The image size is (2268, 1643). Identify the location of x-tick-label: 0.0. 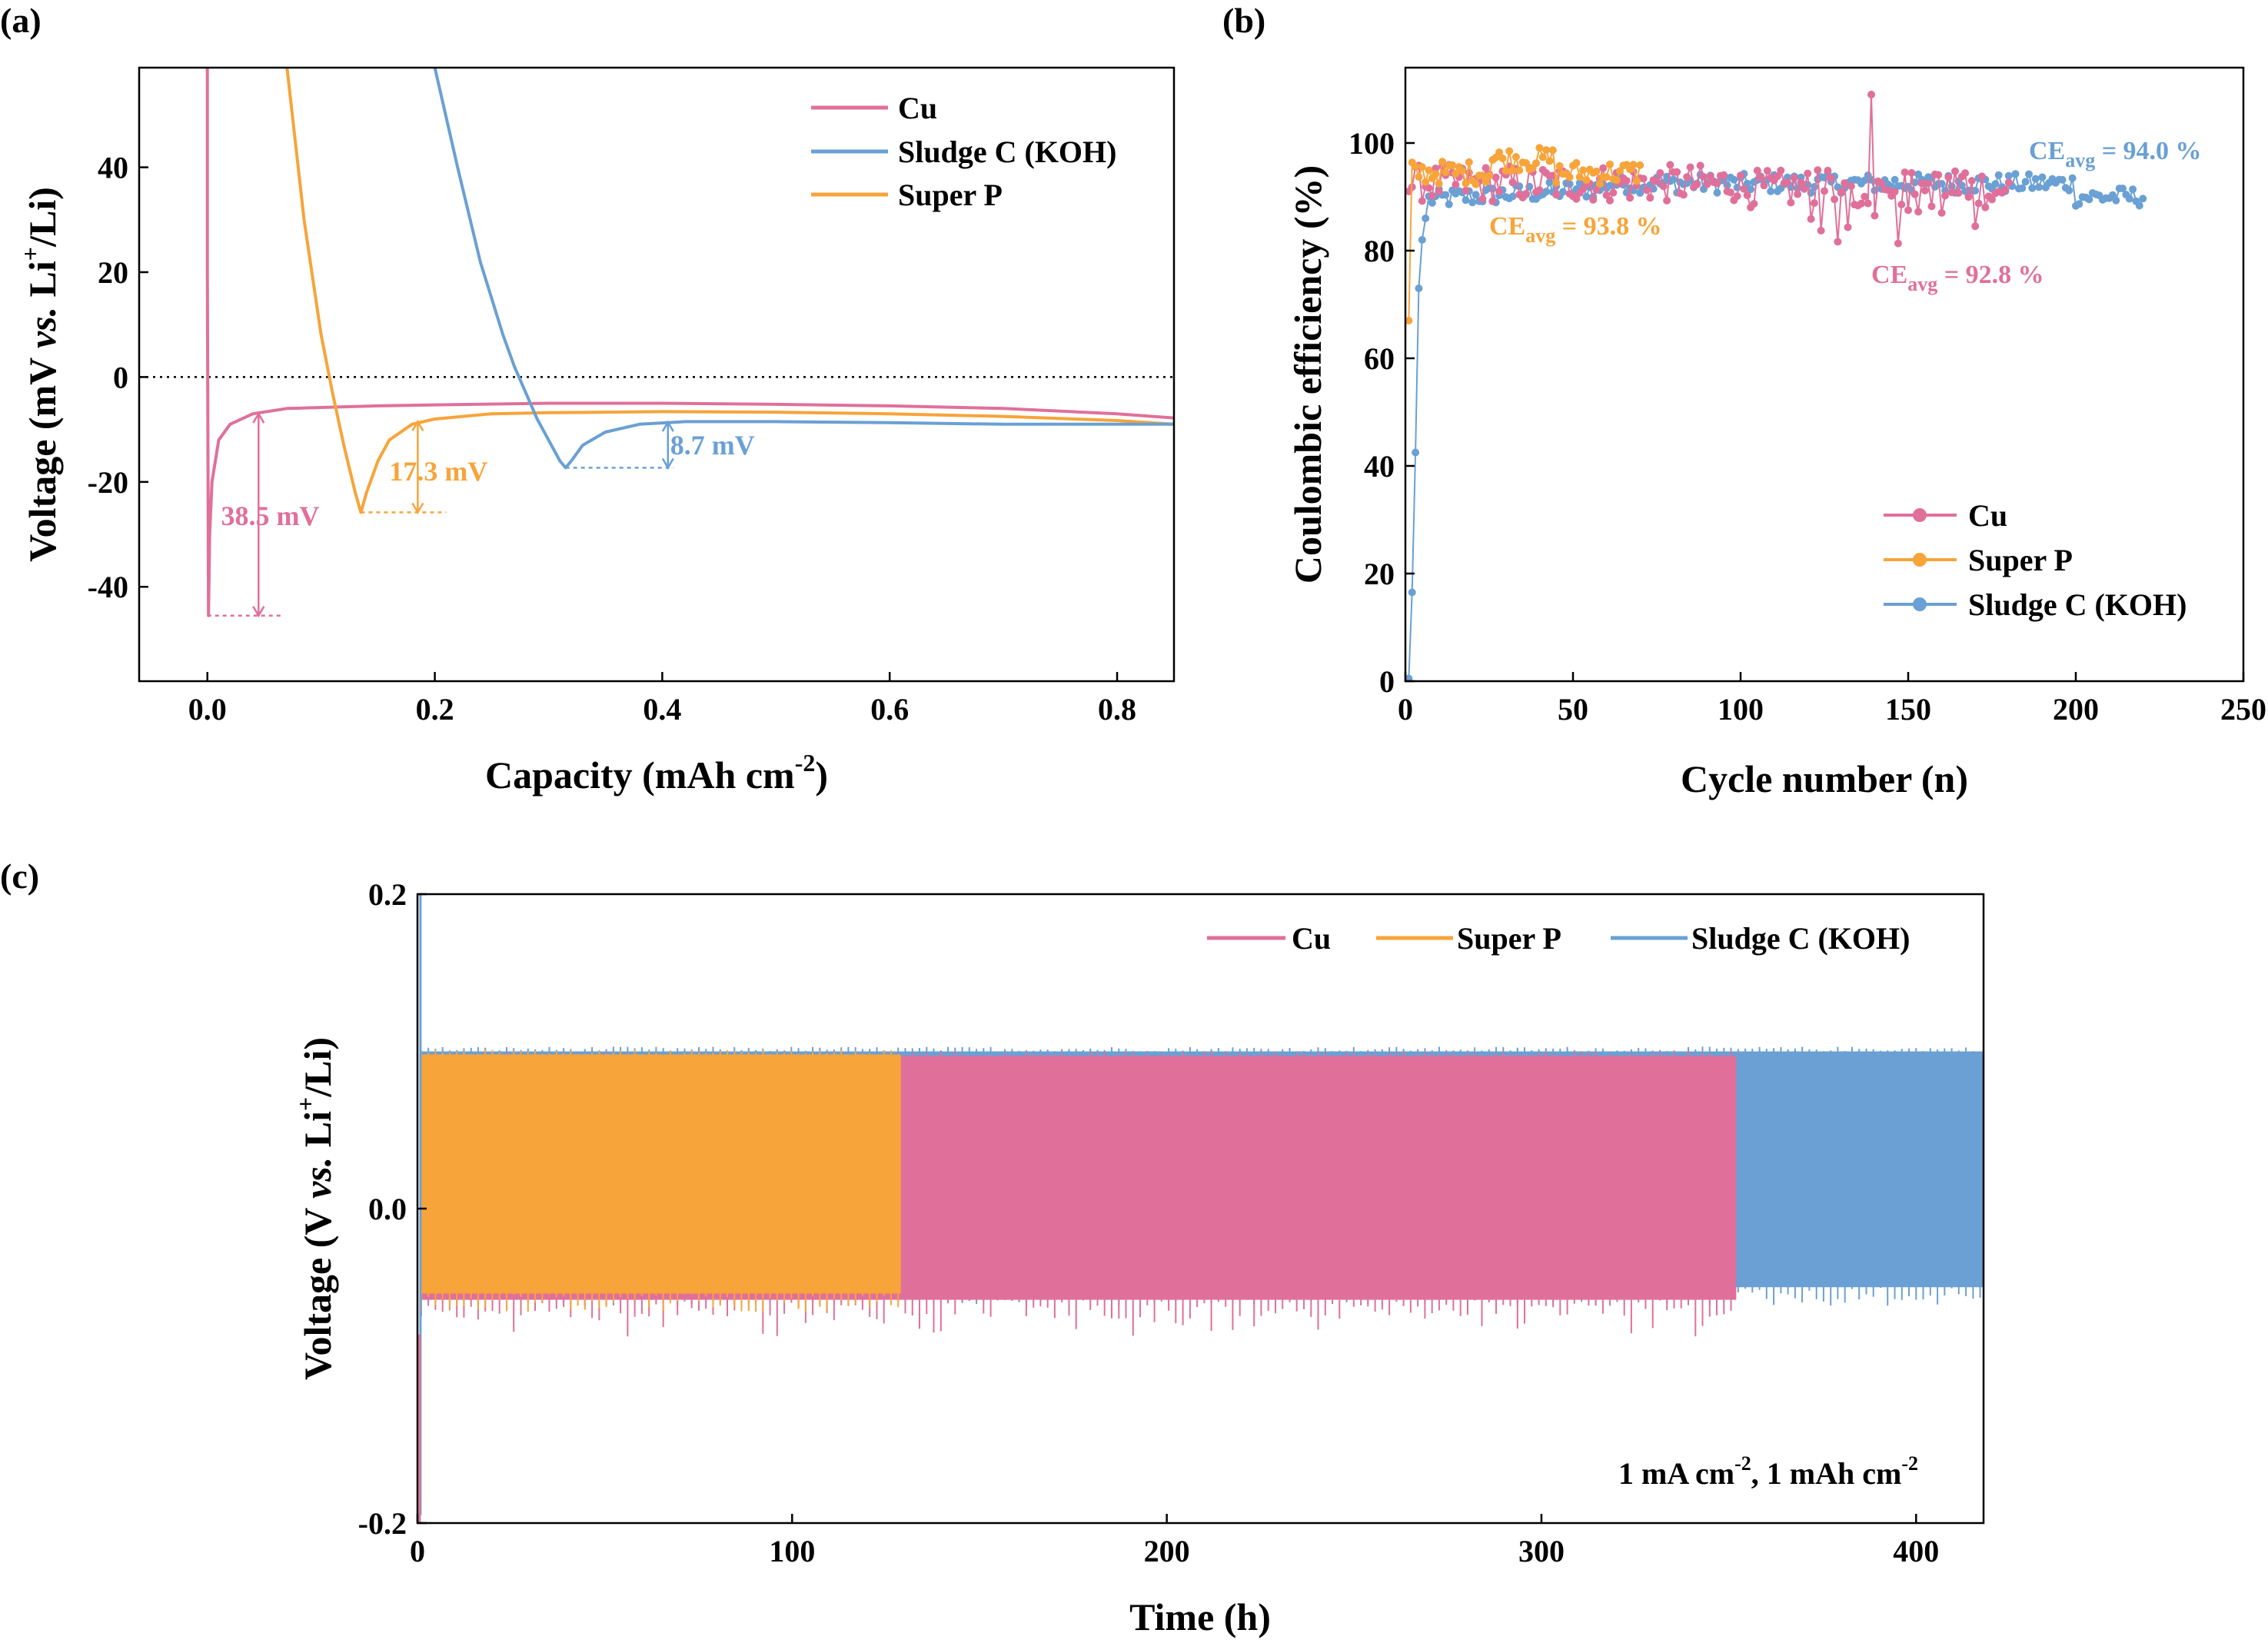
(207, 709).